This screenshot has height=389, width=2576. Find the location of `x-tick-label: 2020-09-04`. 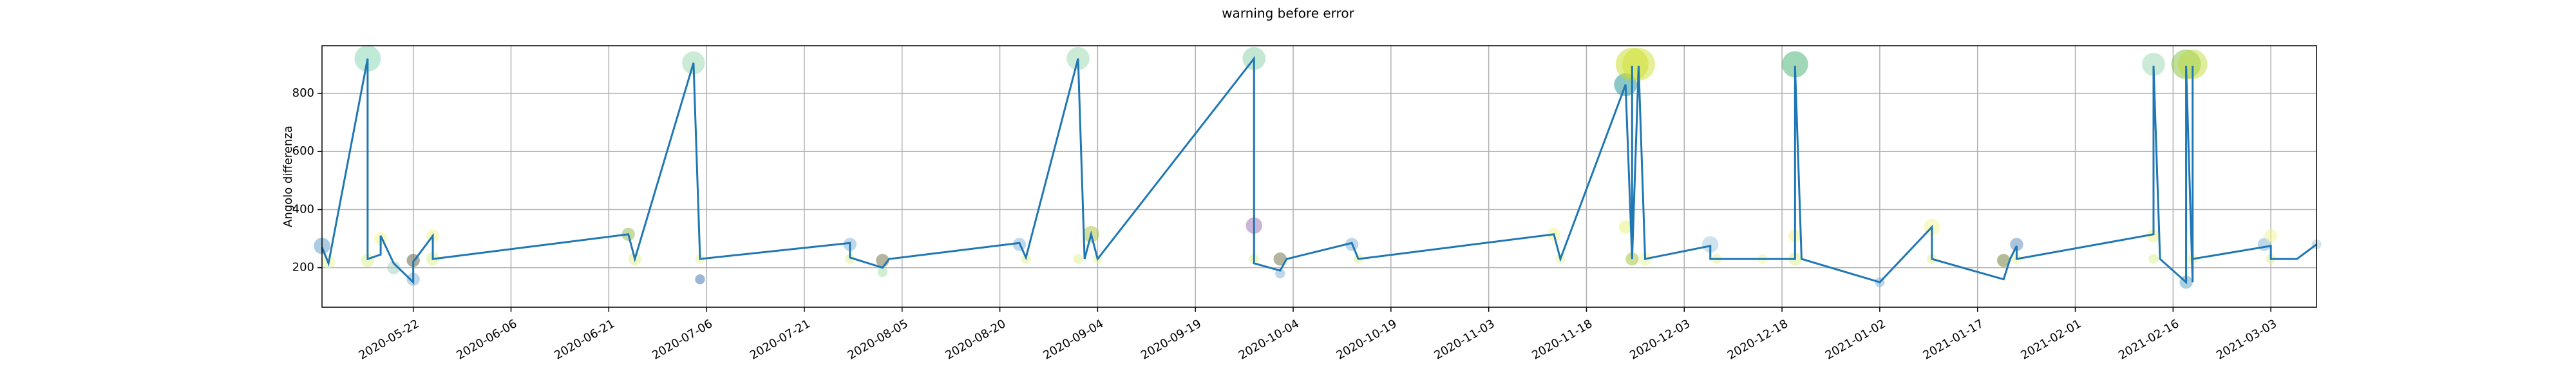

x-tick-label: 2020-09-04 is located at coordinates (1073, 339).